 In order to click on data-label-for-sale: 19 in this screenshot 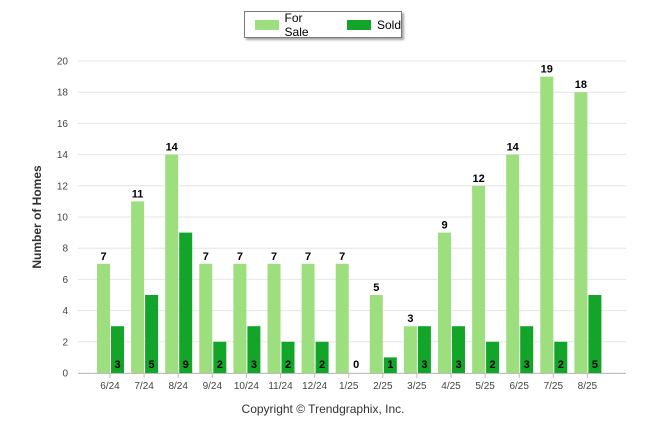, I will do `click(547, 70)`.